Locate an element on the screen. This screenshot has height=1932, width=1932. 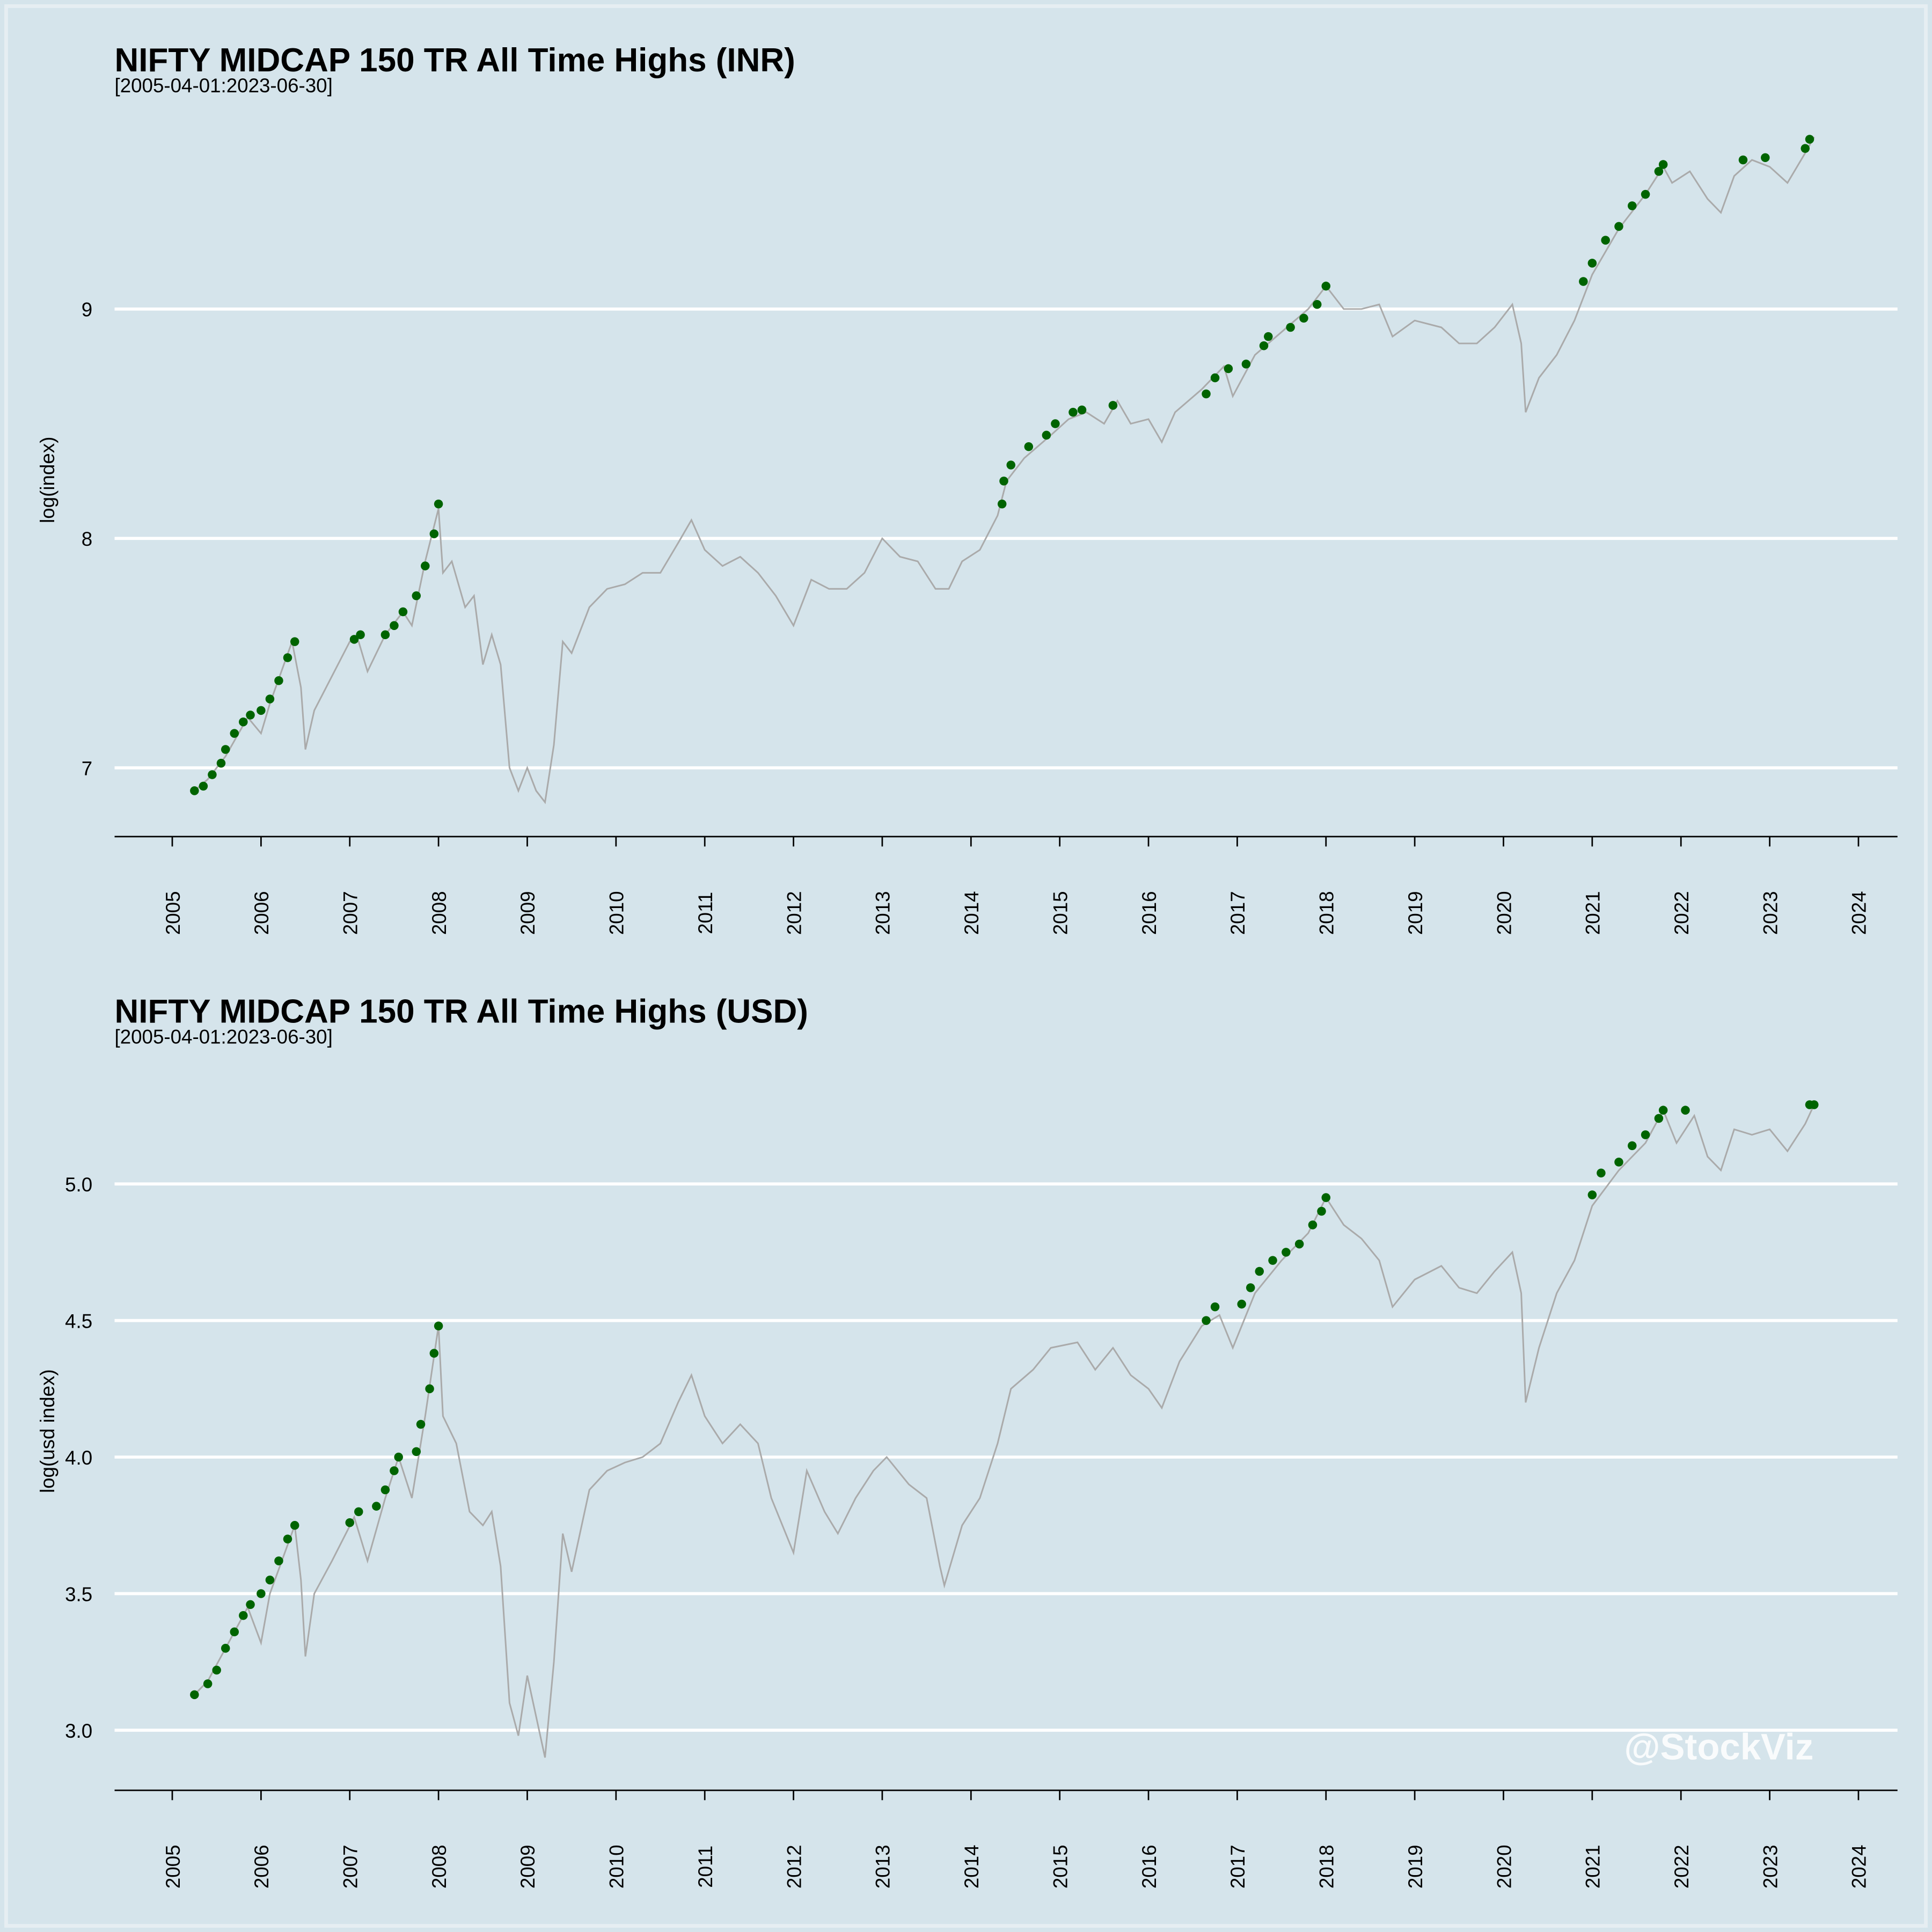
y-axis-label: log(index) is located at coordinates (47, 480).